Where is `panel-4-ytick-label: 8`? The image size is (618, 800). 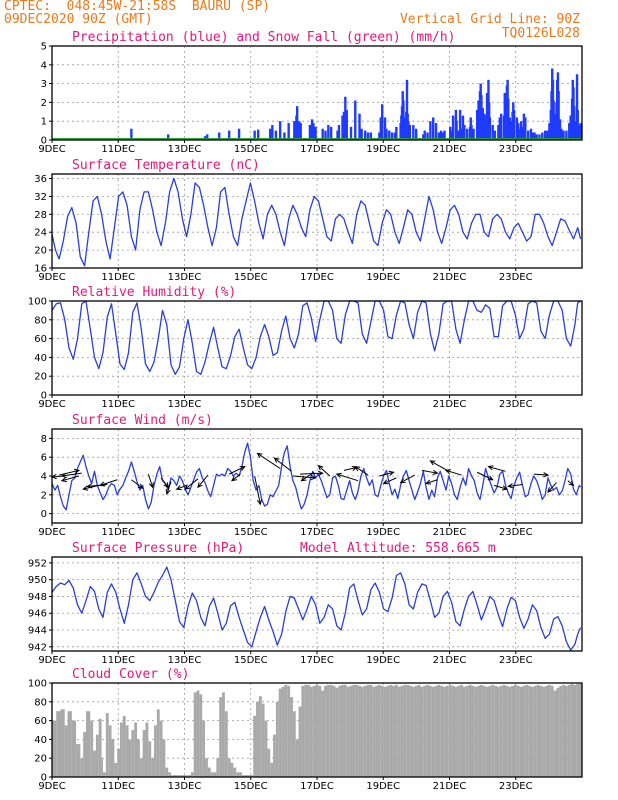 panel-4-ytick-label: 8 is located at coordinates (44, 439).